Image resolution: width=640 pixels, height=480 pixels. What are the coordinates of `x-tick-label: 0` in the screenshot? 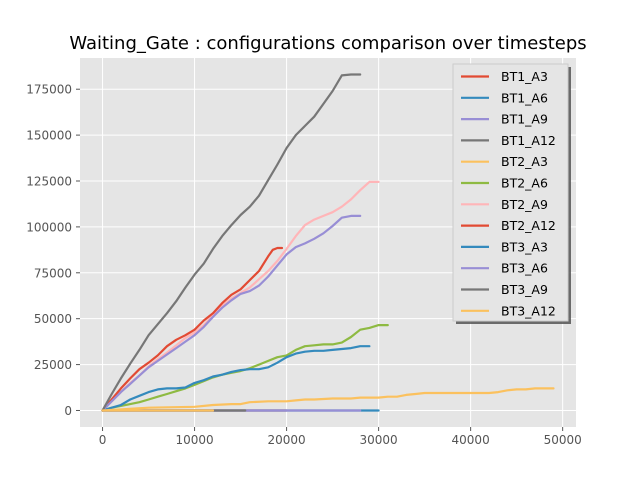 It's located at (103, 440).